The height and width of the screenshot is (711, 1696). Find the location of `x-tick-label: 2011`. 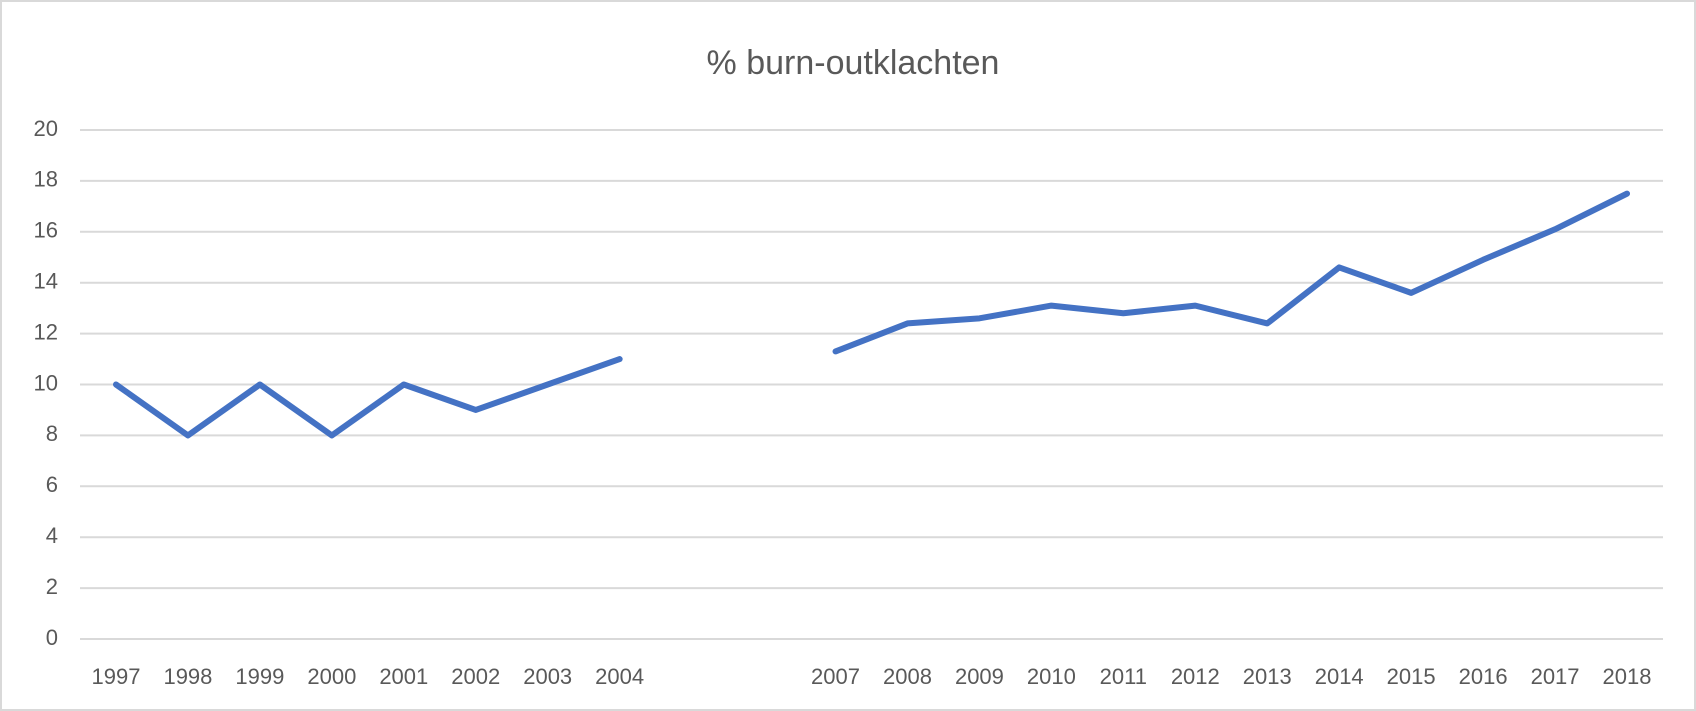

x-tick-label: 2011 is located at coordinates (1123, 676).